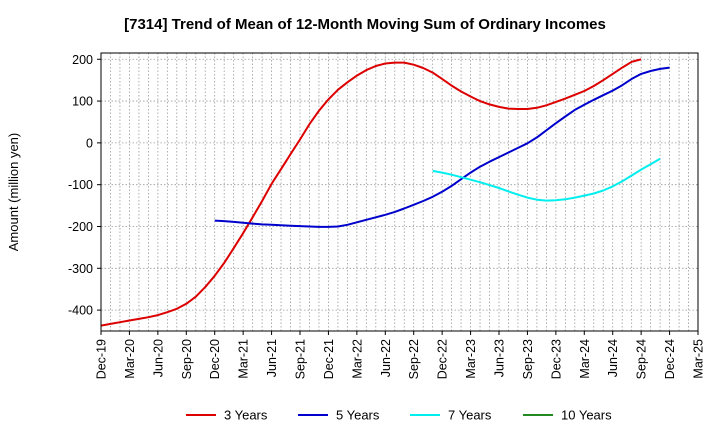 The width and height of the screenshot is (720, 440). Describe the element at coordinates (528, 359) in the screenshot. I see `x-tick-label: Sep-23` at that location.